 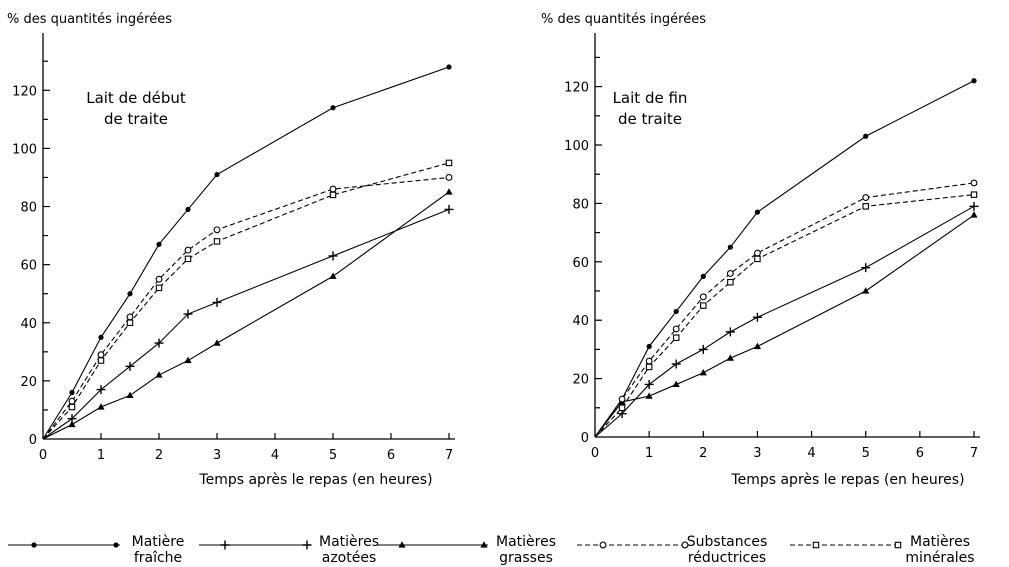 I want to click on panel-2-x-tick-label: 7, so click(x=974, y=453).